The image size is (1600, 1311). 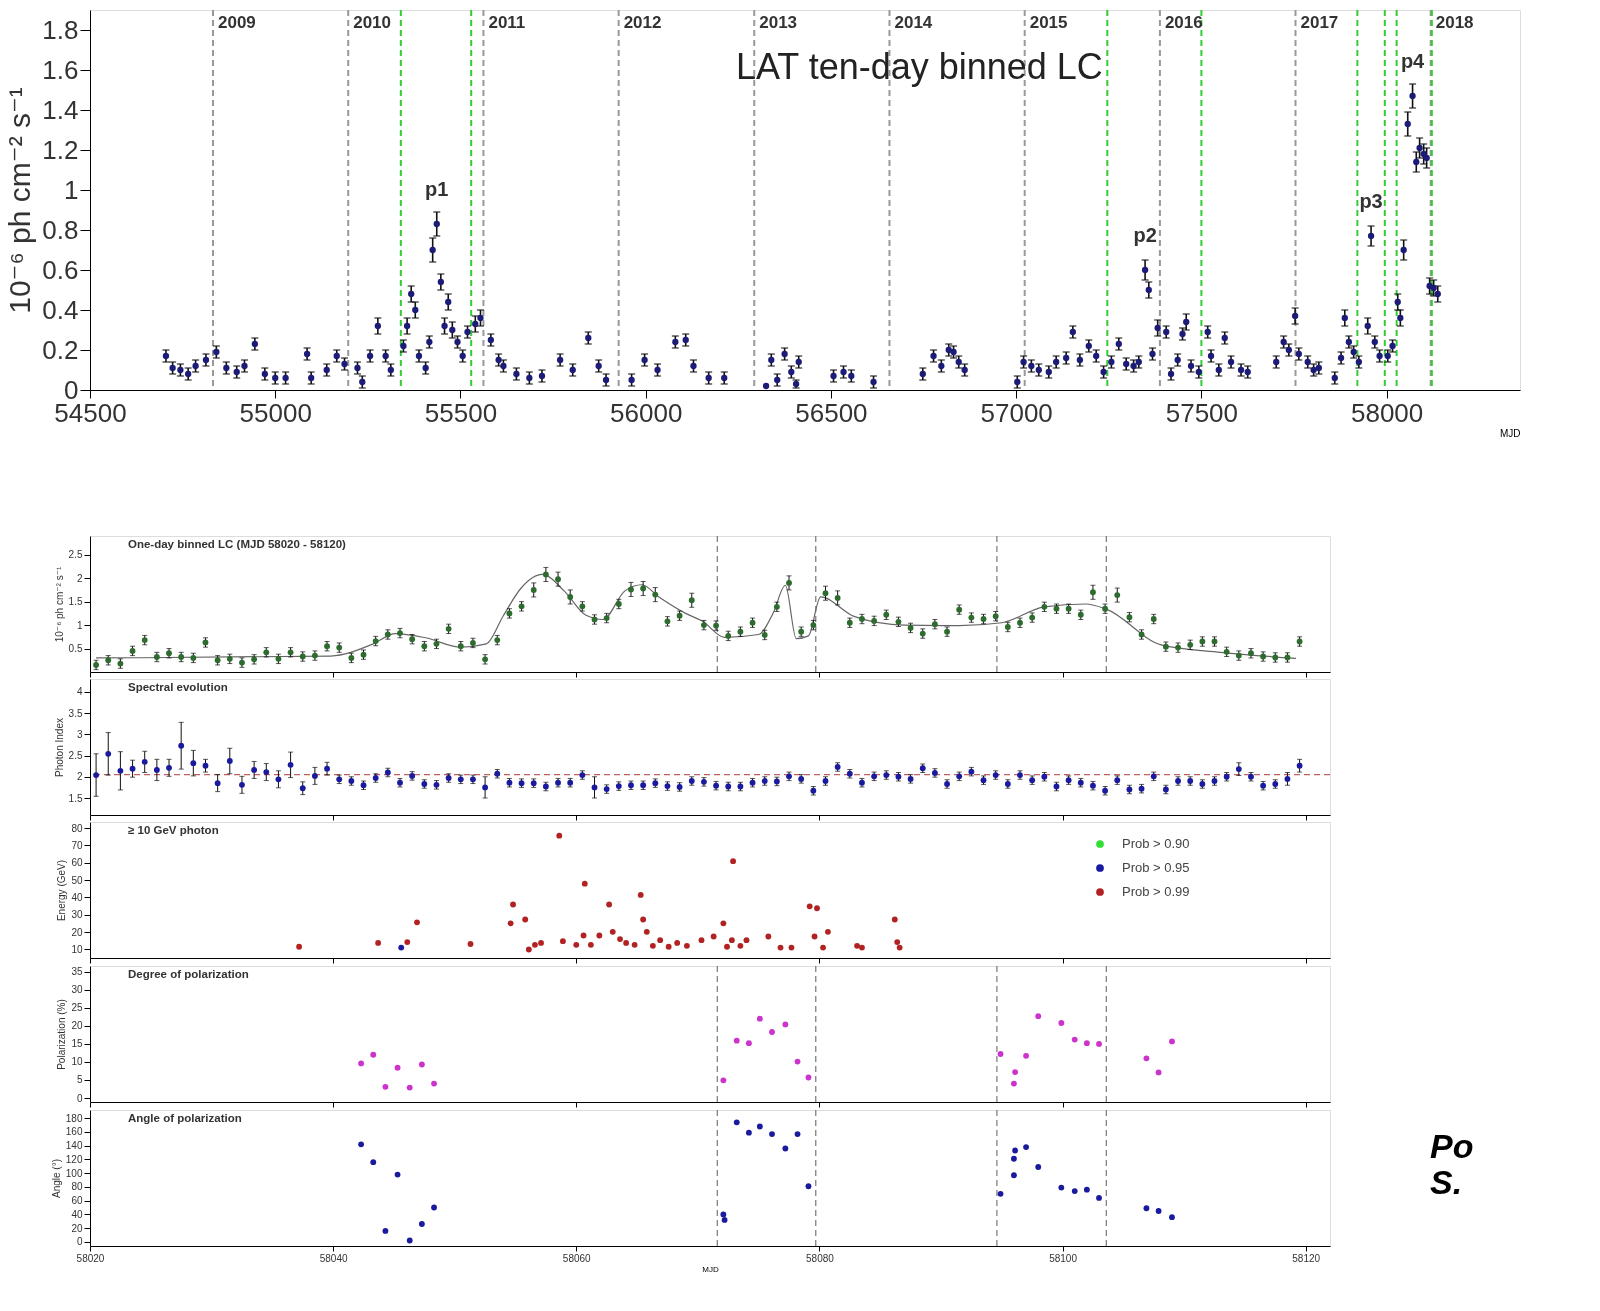 I want to click on y-tick-label: 0.6, so click(x=60, y=269).